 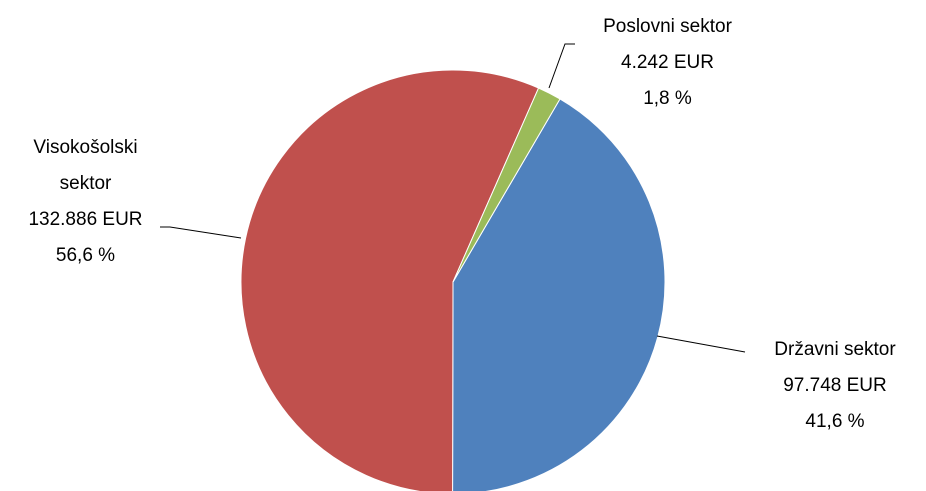 I want to click on percent-label: 56,6 %, so click(x=85, y=255).